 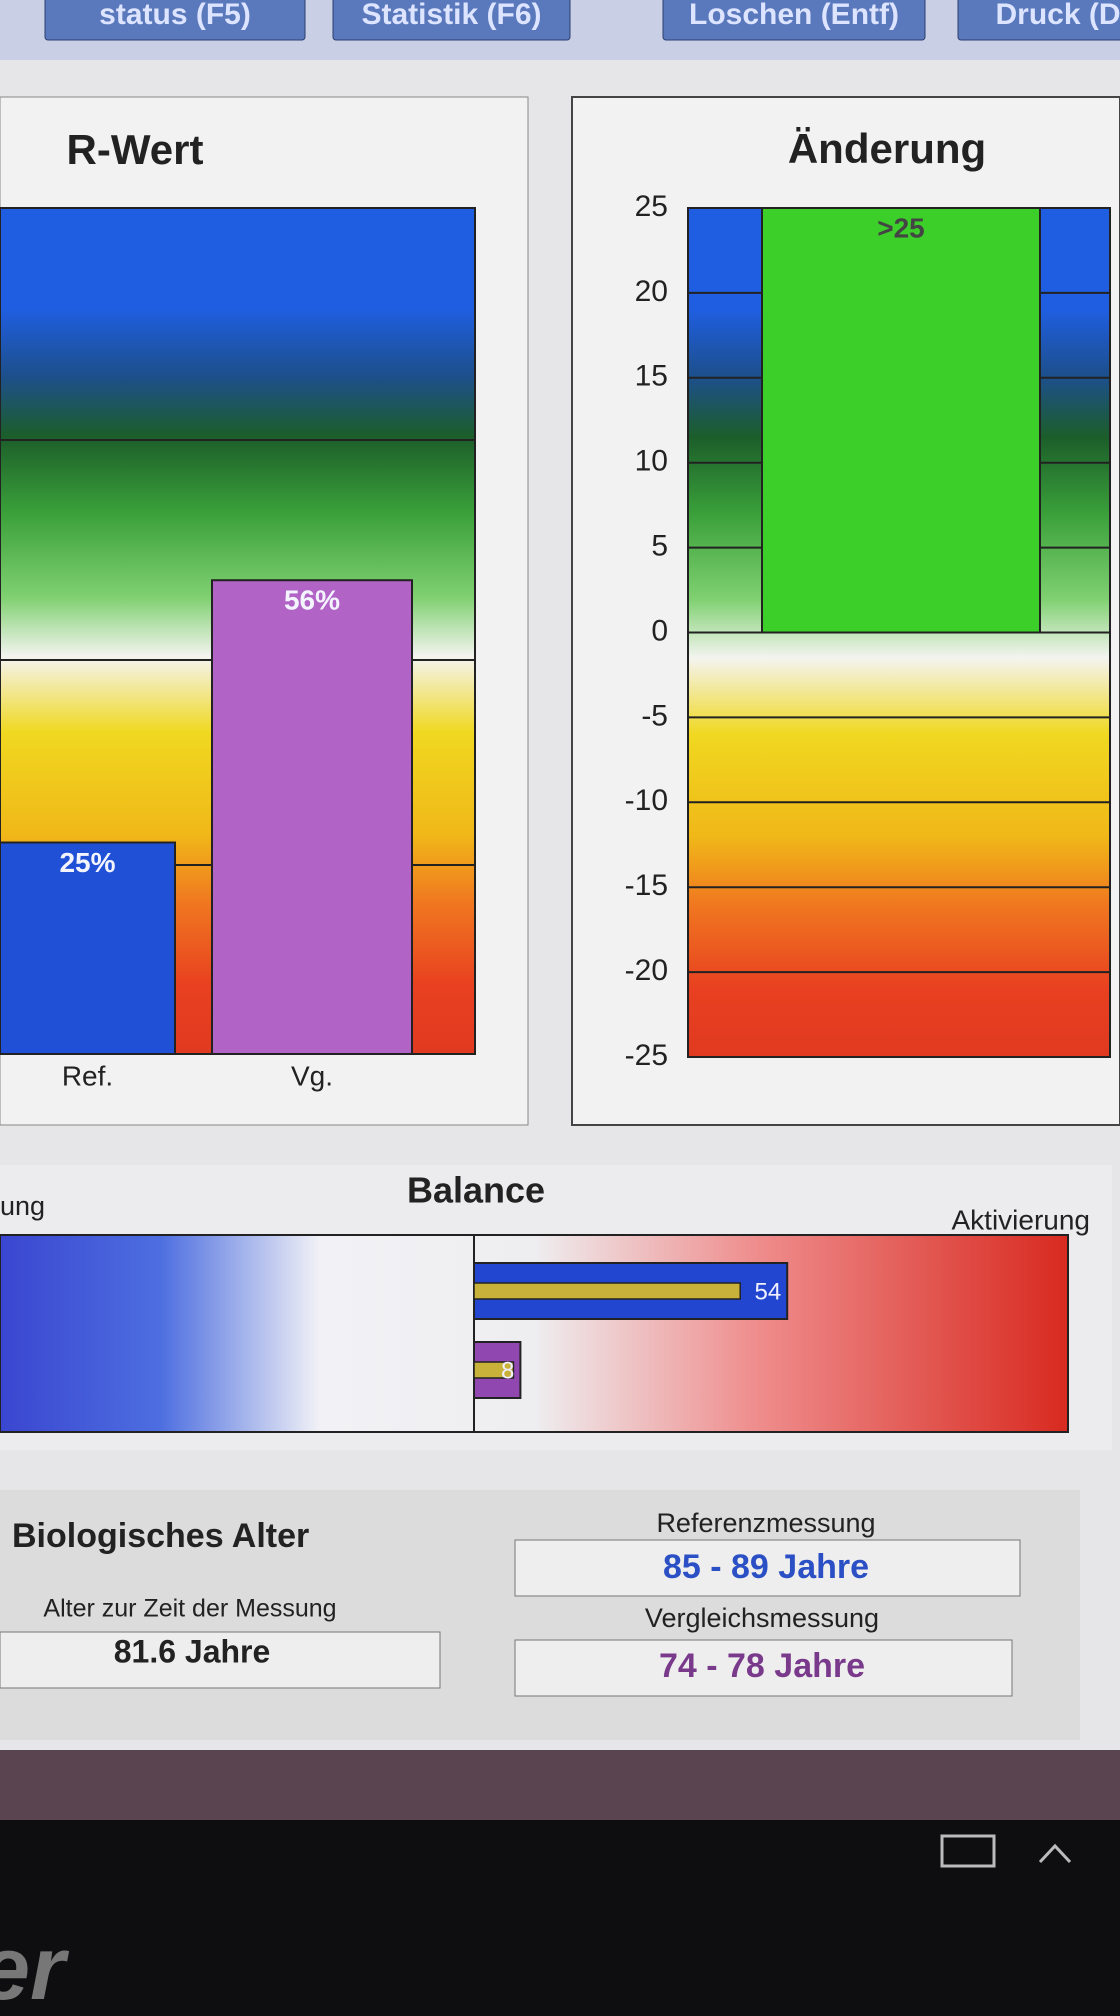 What do you see at coordinates (1057, 15) in the screenshot?
I see `toolbar-button-label: Druck (D` at bounding box center [1057, 15].